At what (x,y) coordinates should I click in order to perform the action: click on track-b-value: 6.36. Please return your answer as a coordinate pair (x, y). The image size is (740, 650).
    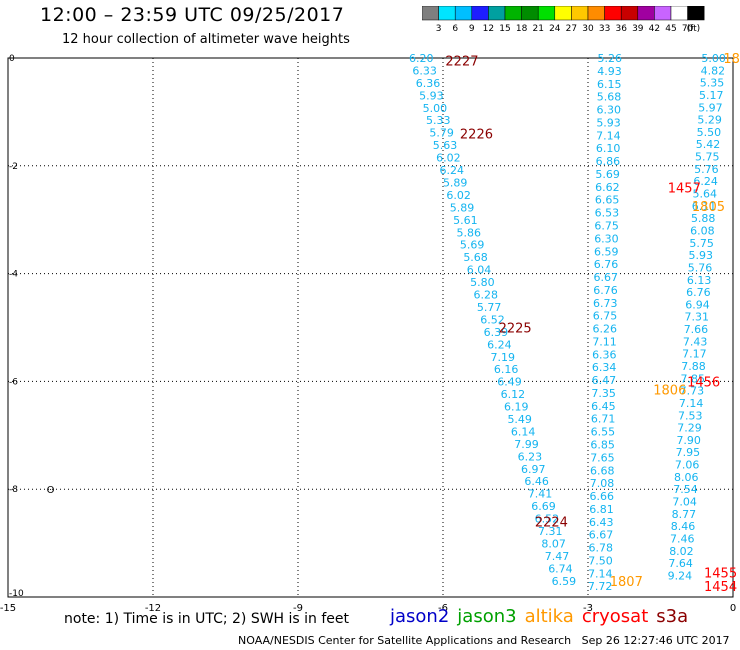
    Looking at the image, I should click on (604, 354).